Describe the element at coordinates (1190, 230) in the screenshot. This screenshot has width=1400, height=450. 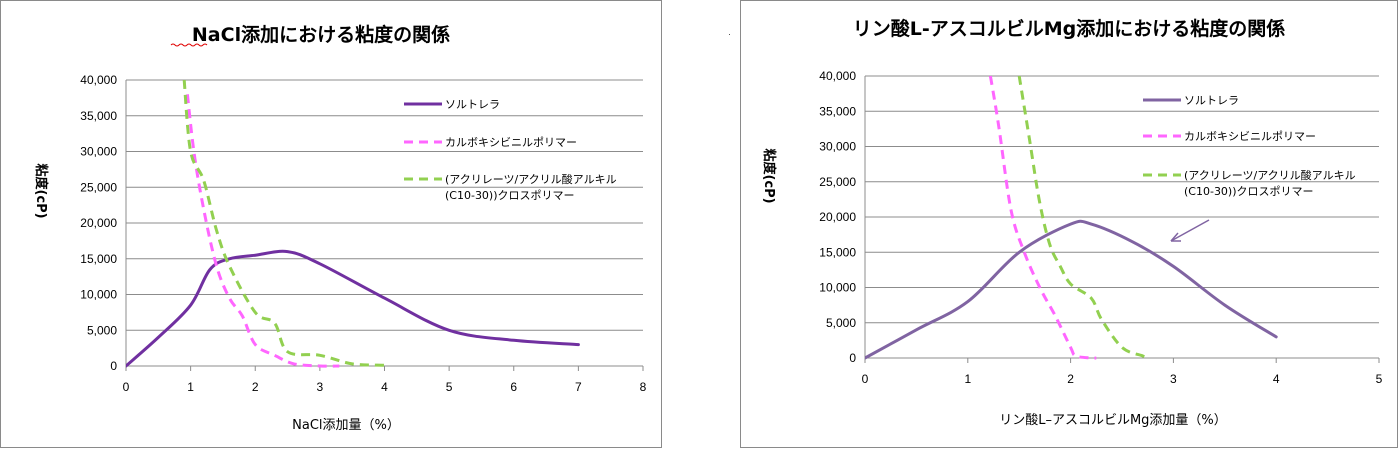
I see `annotation-arrow` at that location.